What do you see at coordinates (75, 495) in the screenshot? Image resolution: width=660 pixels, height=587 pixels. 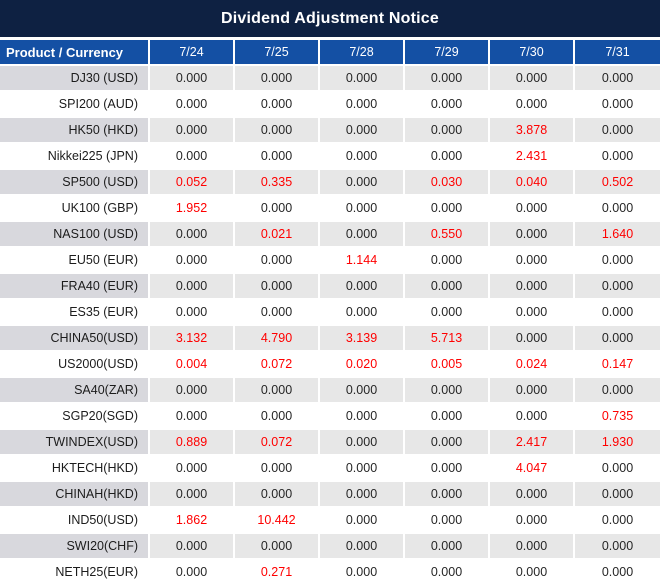 I see `product-cell: CHINAH(HKD)` at bounding box center [75, 495].